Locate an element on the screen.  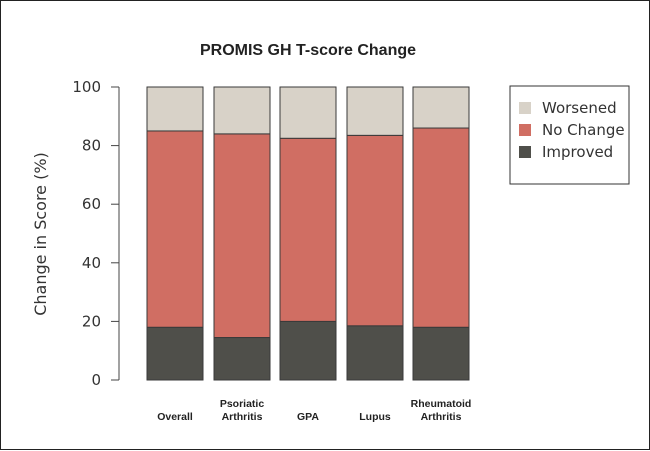
chart-title: PROMIS GH T-score Change is located at coordinates (308, 50).